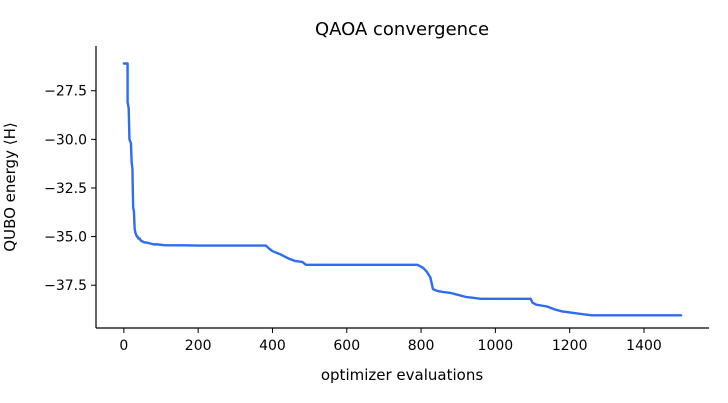  Describe the element at coordinates (65, 92) in the screenshot. I see `y-tick-label: −27.5` at that location.